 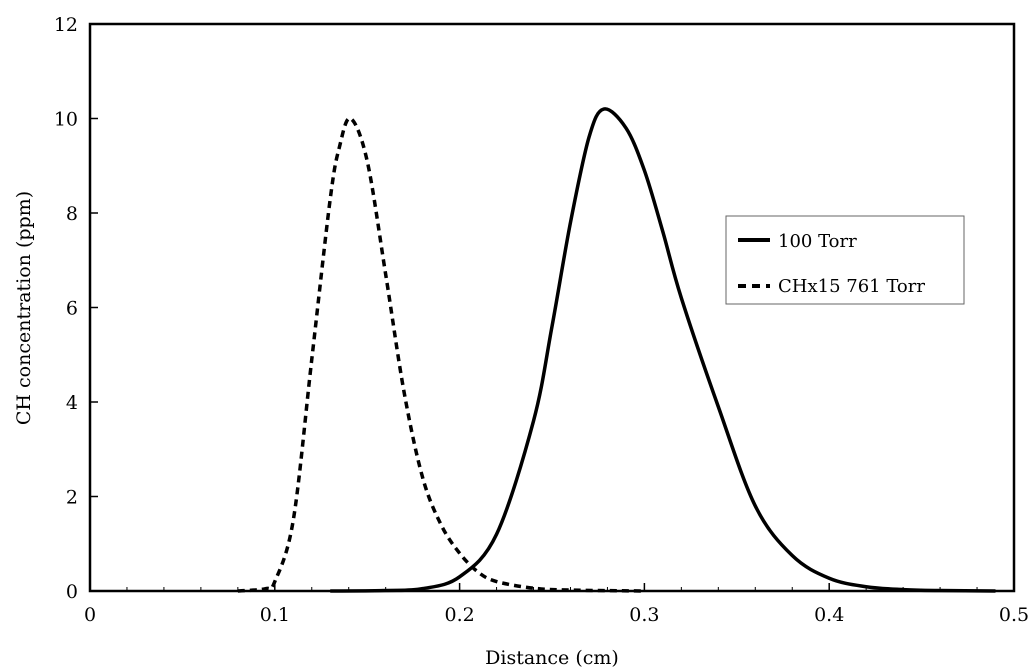 I want to click on x-tick-label: 0.3, so click(x=644, y=615).